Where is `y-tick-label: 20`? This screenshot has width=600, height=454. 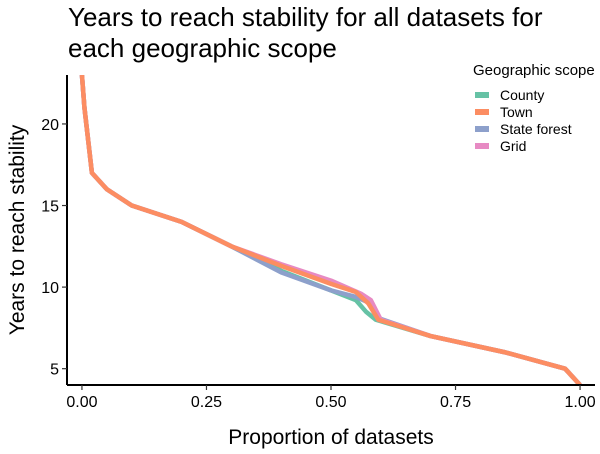 y-tick-label: 20 is located at coordinates (50, 125).